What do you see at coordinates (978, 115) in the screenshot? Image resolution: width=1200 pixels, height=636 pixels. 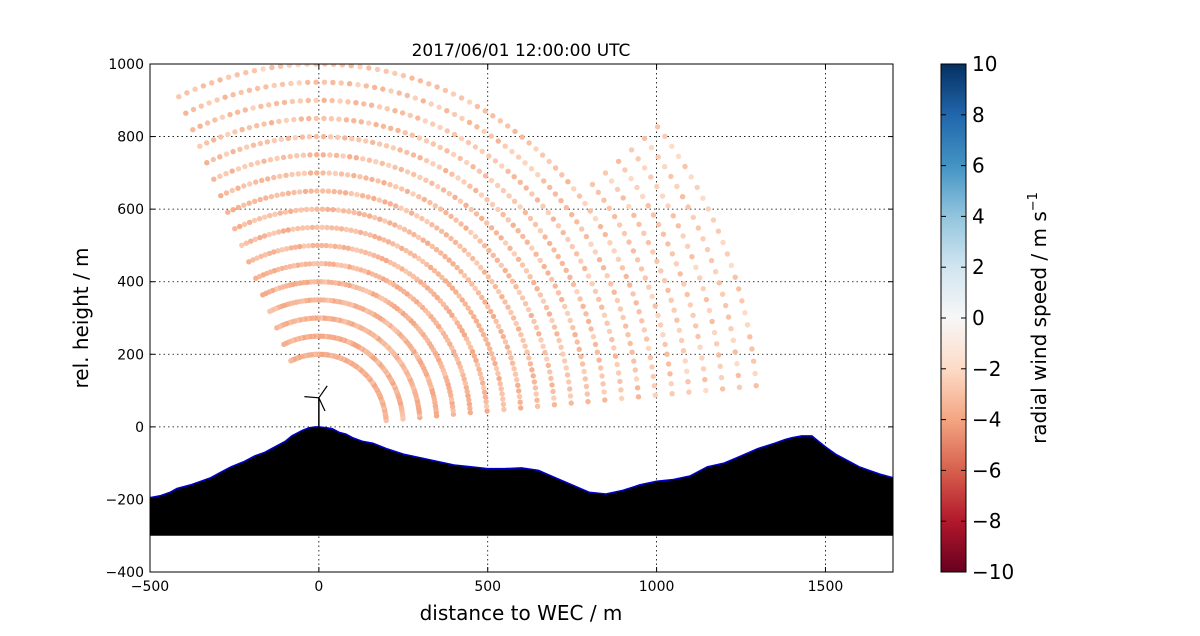 I see `colorbar-tick-label: 8` at bounding box center [978, 115].